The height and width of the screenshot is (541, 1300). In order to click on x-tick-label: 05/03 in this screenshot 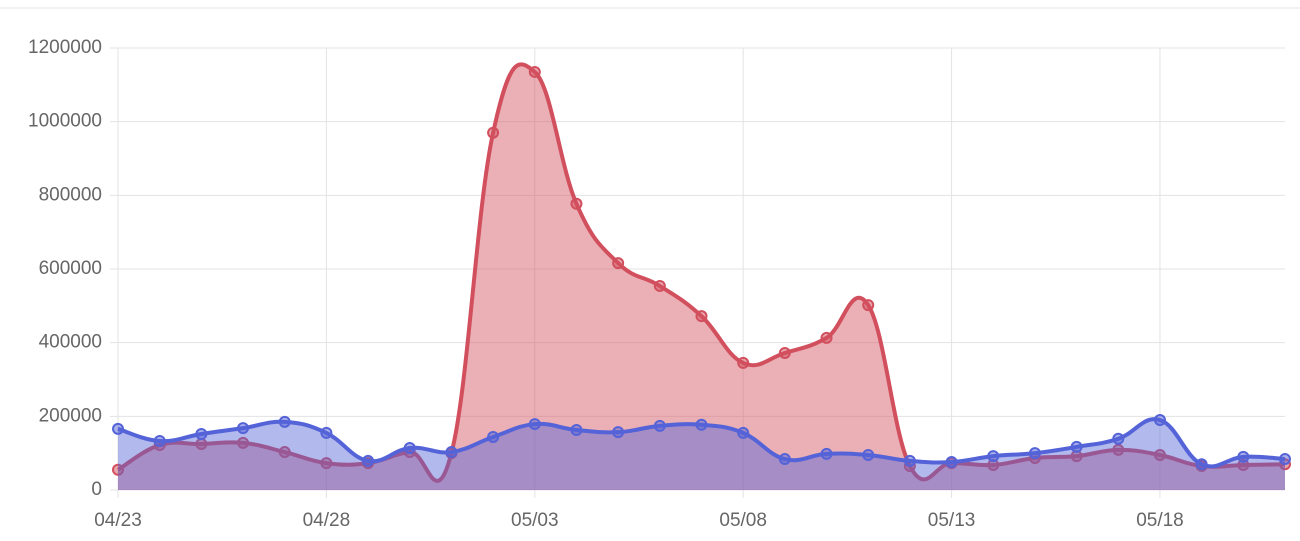, I will do `click(535, 520)`.